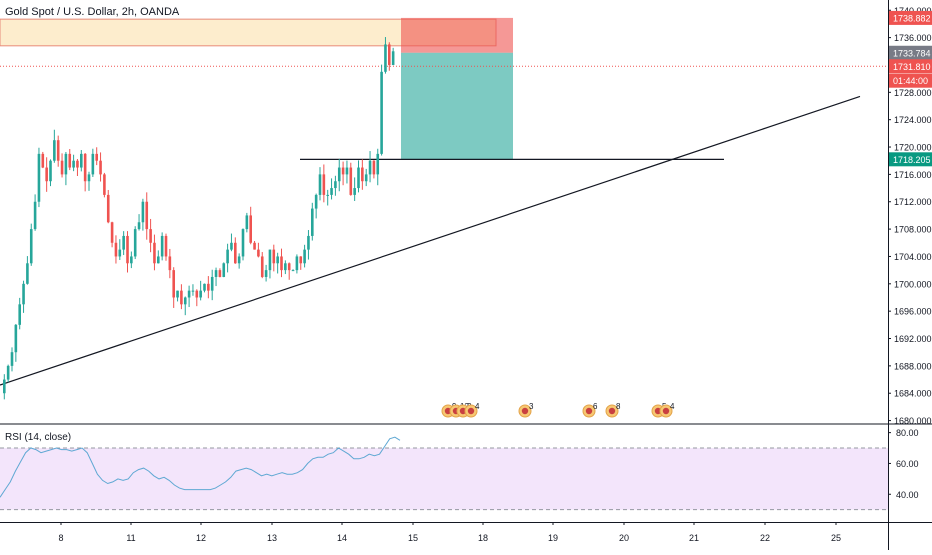  Describe the element at coordinates (200, 467) in the screenshot. I see `rsi-line` at that location.